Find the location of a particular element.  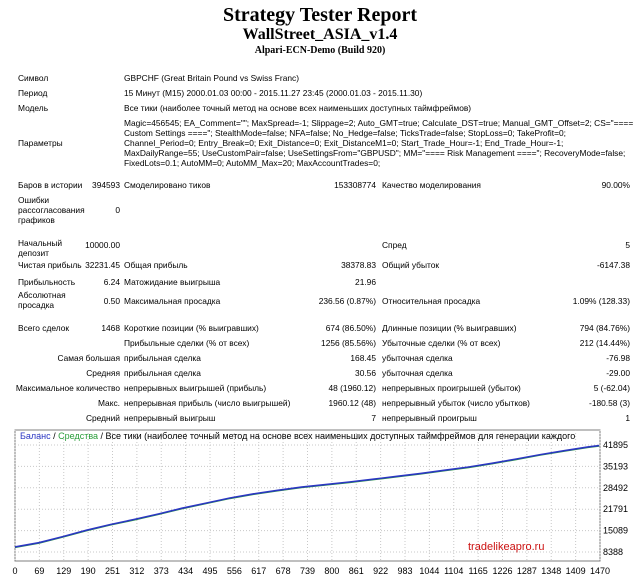

legend-balance: Баланс is located at coordinates (35, 436).